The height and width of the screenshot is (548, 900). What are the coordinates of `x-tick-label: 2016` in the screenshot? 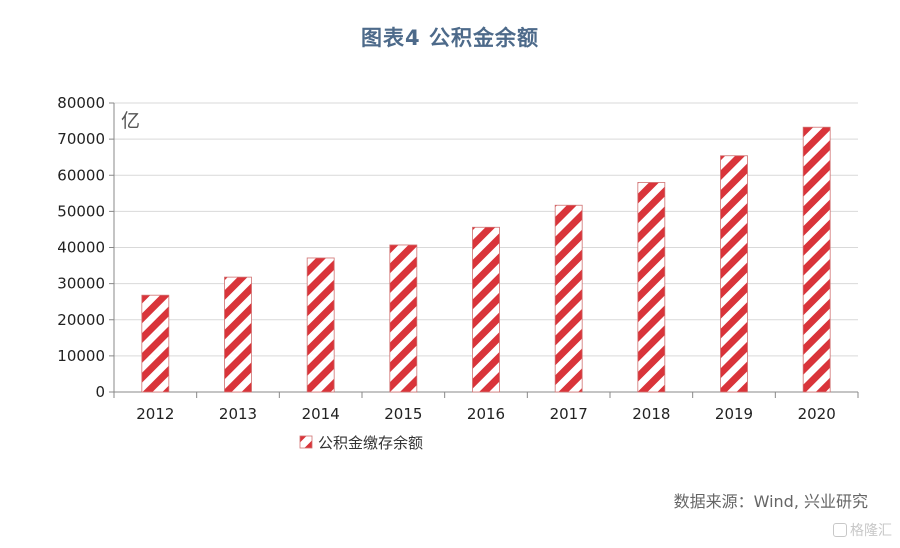 It's located at (486, 414).